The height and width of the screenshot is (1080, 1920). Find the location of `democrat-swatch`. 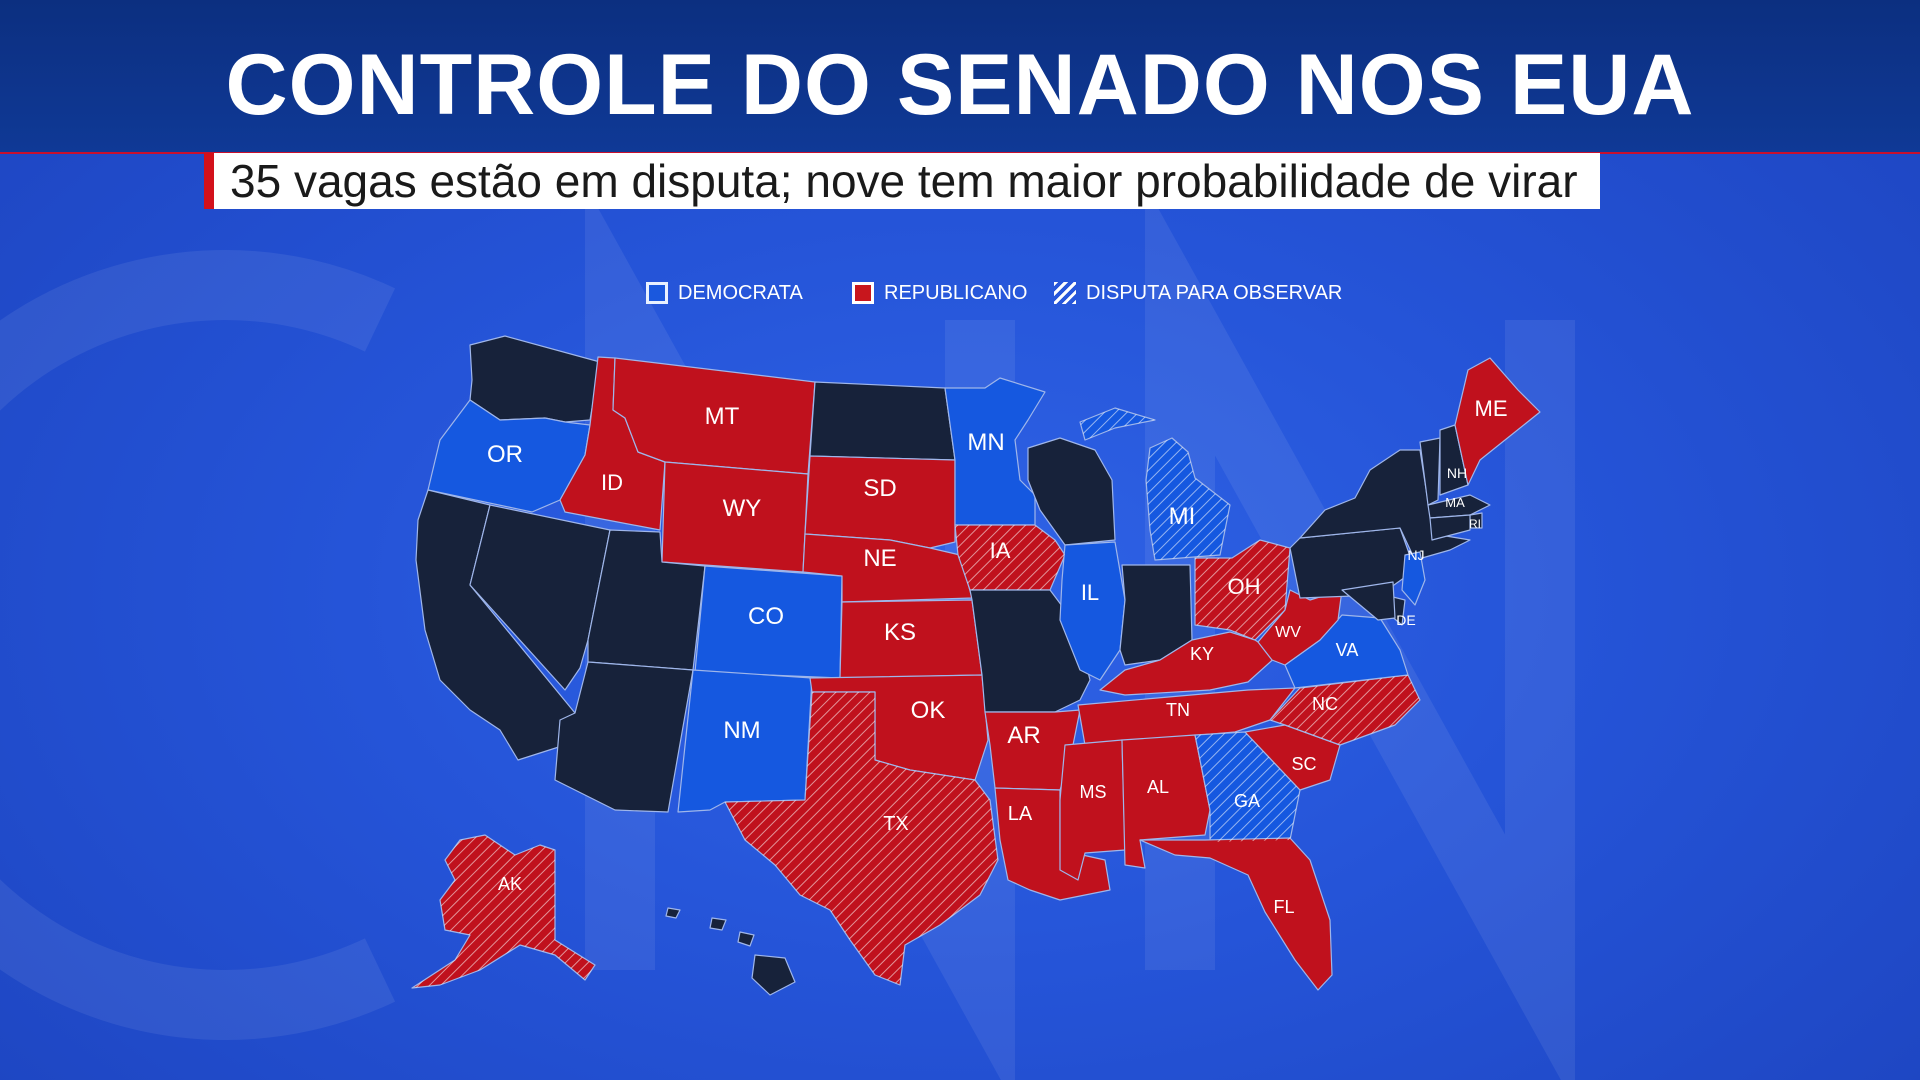

democrat-swatch is located at coordinates (657, 293).